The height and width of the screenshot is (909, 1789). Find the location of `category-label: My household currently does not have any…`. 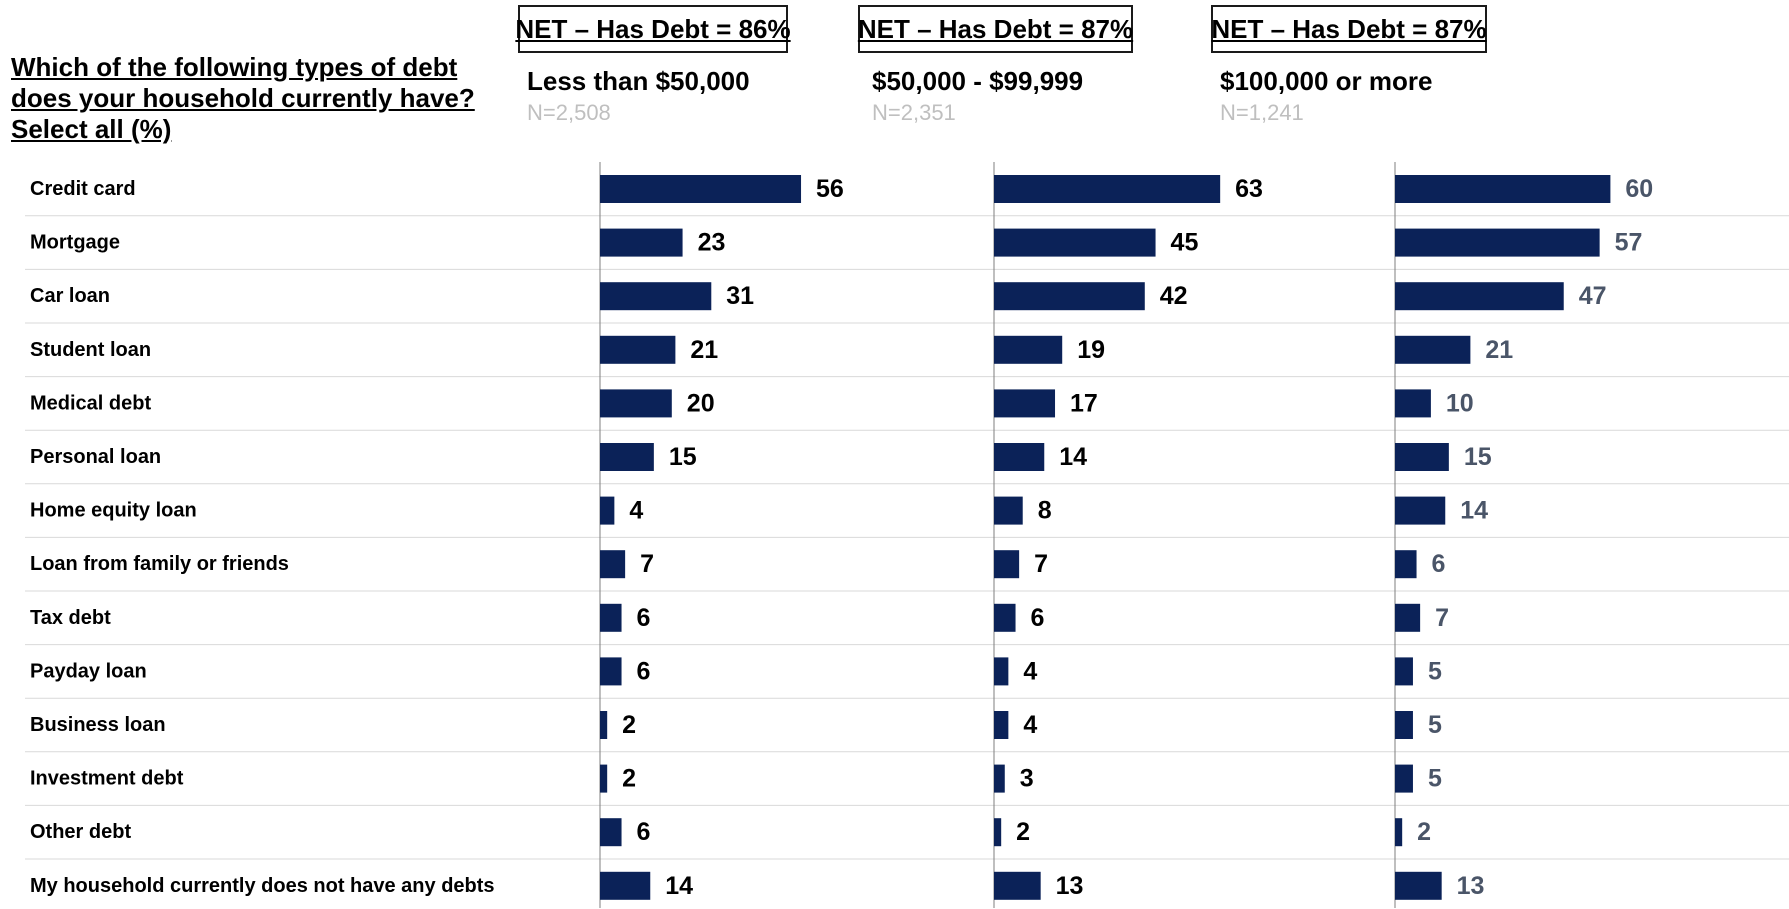

category-label: My household currently does not have any… is located at coordinates (262, 886).